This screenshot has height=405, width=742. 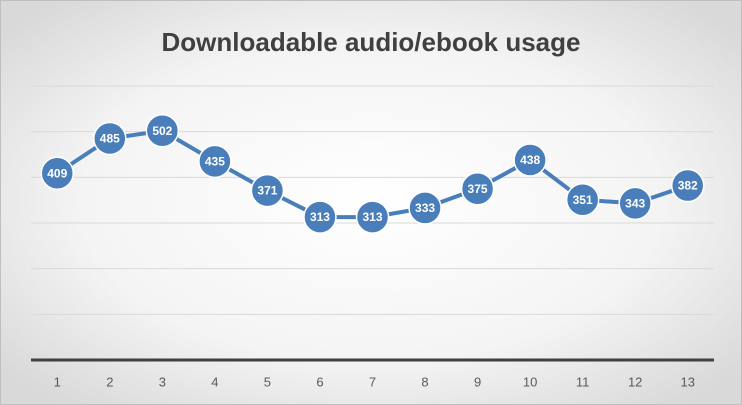 I want to click on x-tick-label: 4, so click(x=214, y=381).